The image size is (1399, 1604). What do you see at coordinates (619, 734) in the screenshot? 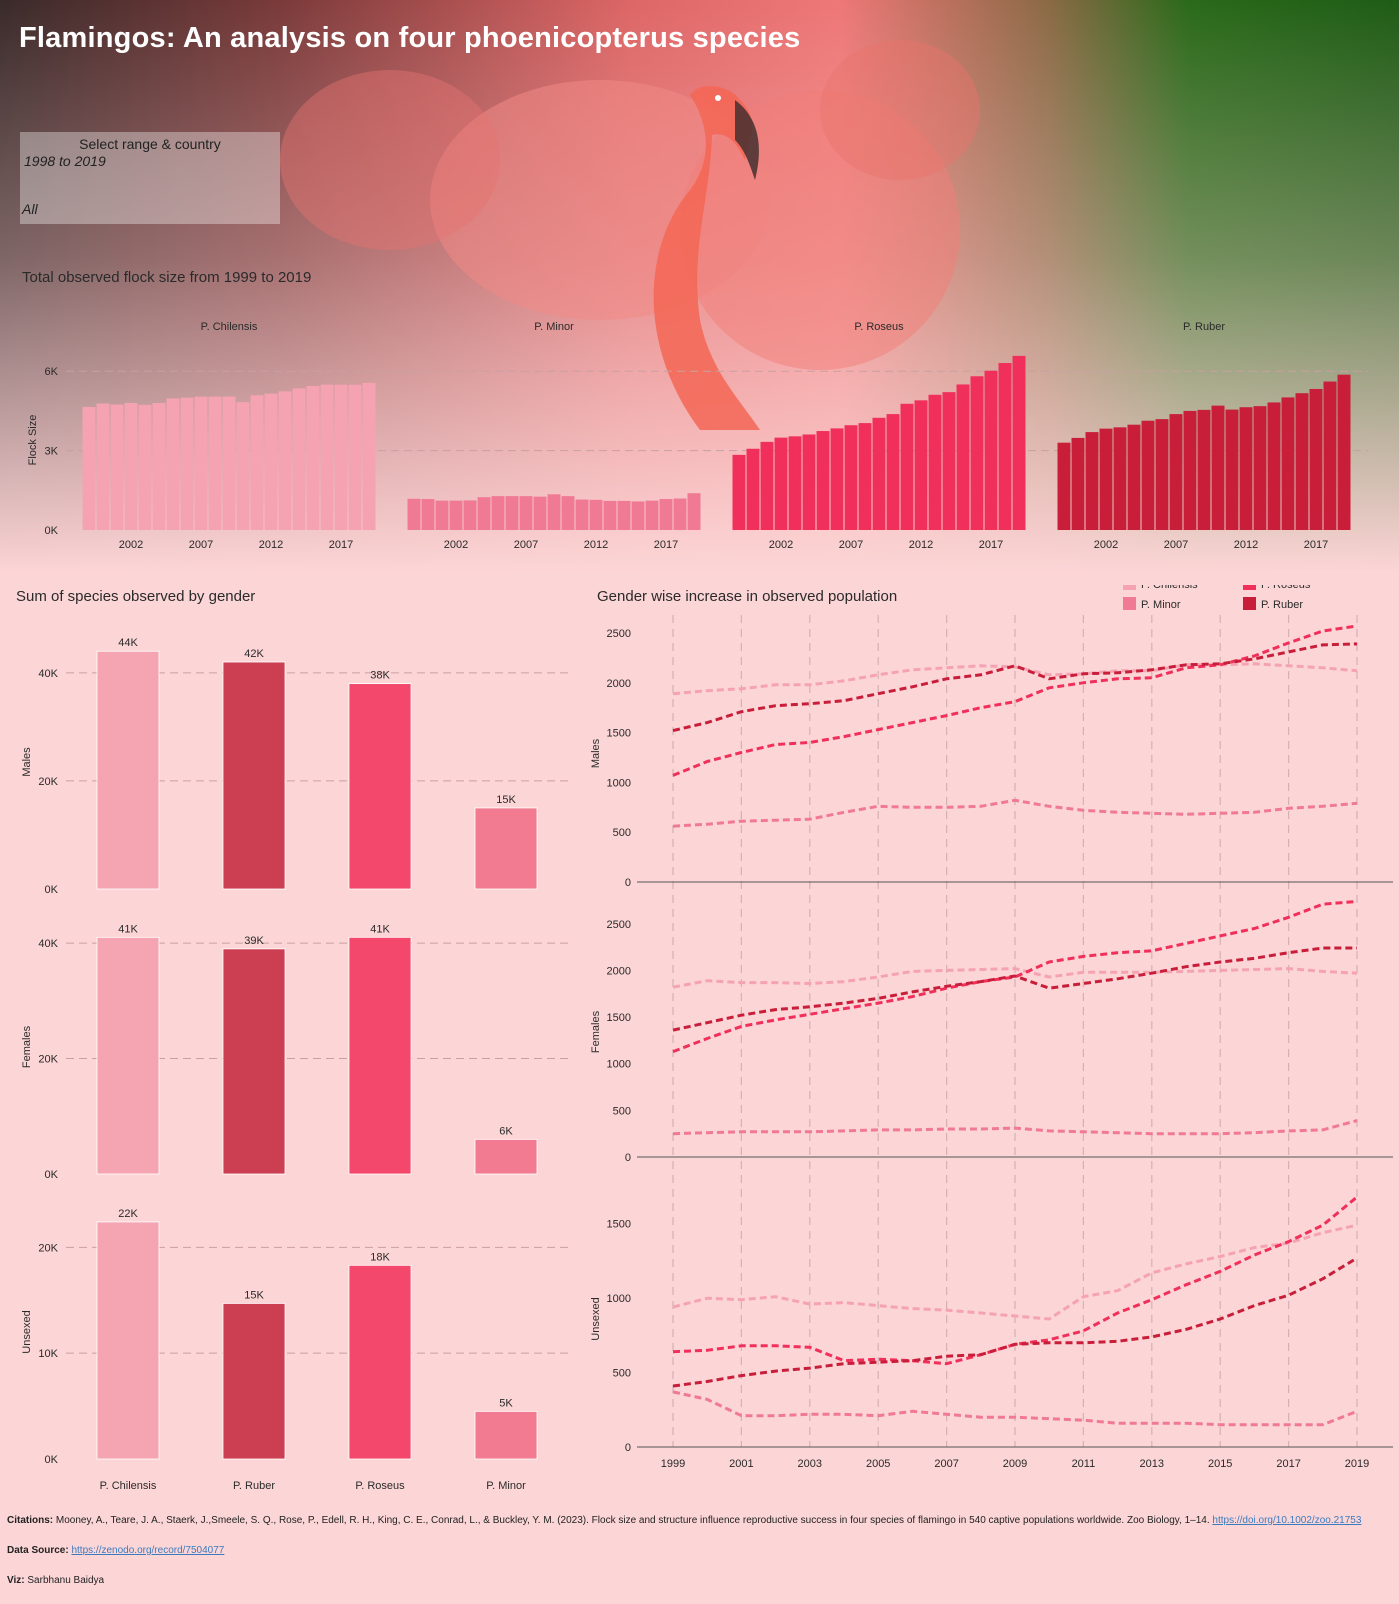
I see `y-tick-label: 1500` at bounding box center [619, 734].